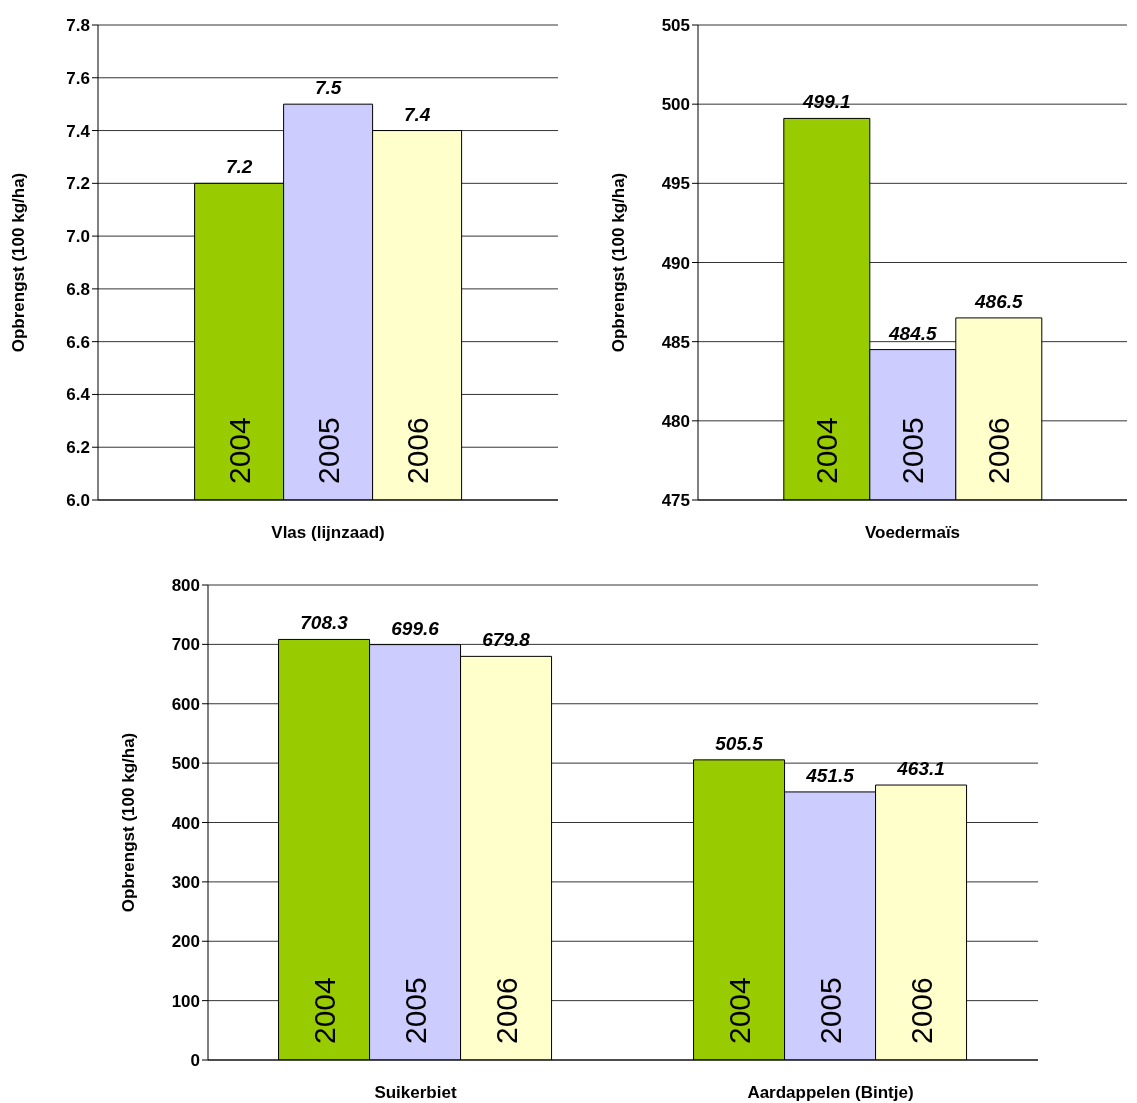 This screenshot has height=1103, width=1137. Describe the element at coordinates (415, 628) in the screenshot. I see `data-label: 699.6` at that location.